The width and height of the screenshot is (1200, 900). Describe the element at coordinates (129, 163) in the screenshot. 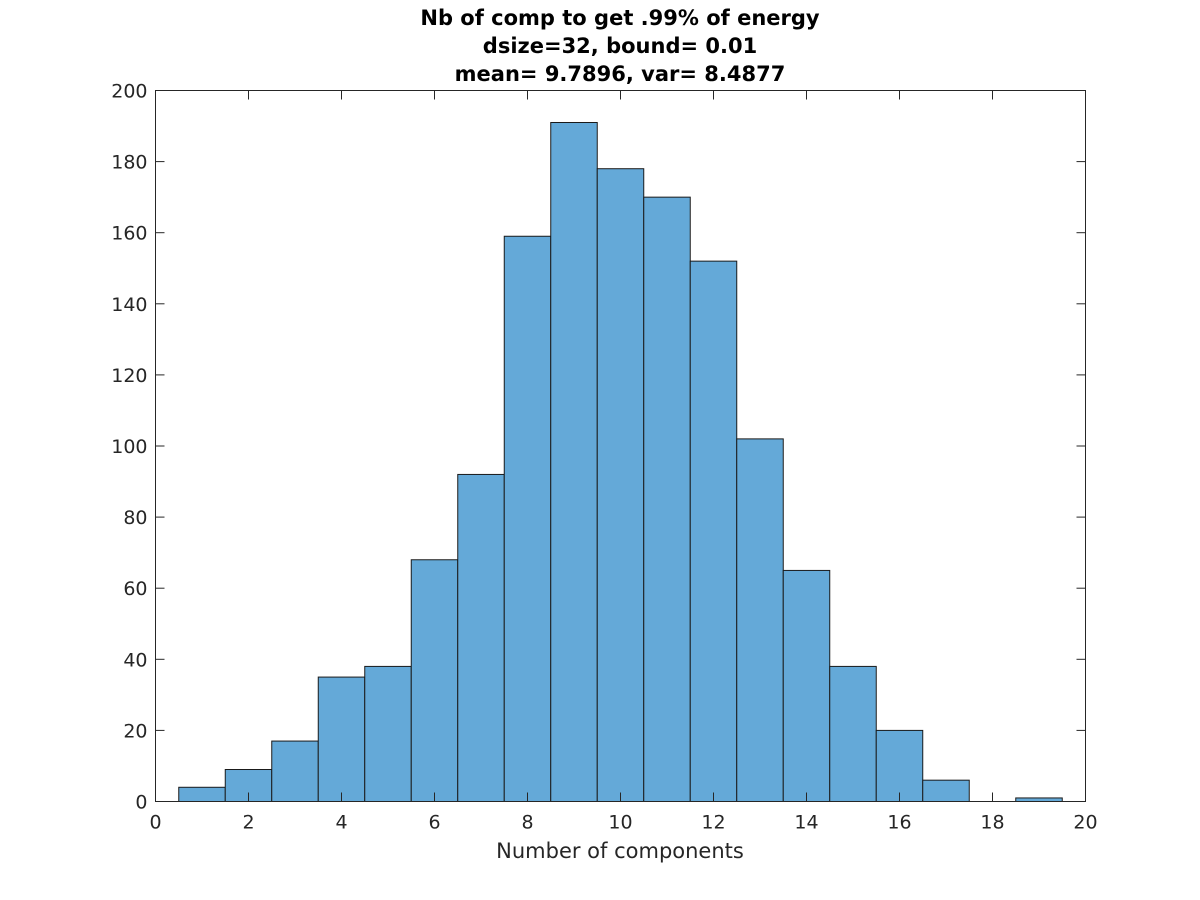

I see `y-tick-label: 180` at that location.